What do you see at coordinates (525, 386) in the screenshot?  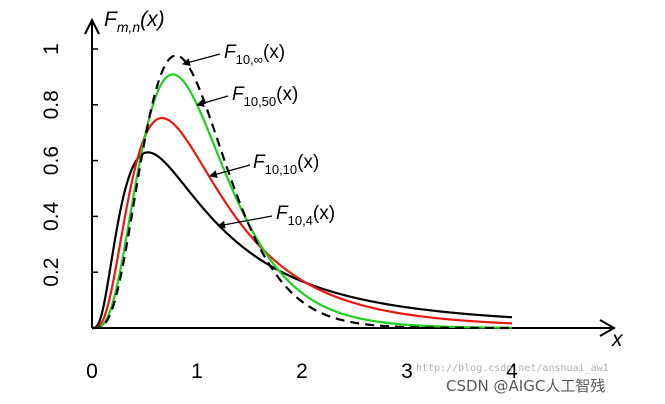 I see `watermark-main: CSDN @AIGC人工智残` at bounding box center [525, 386].